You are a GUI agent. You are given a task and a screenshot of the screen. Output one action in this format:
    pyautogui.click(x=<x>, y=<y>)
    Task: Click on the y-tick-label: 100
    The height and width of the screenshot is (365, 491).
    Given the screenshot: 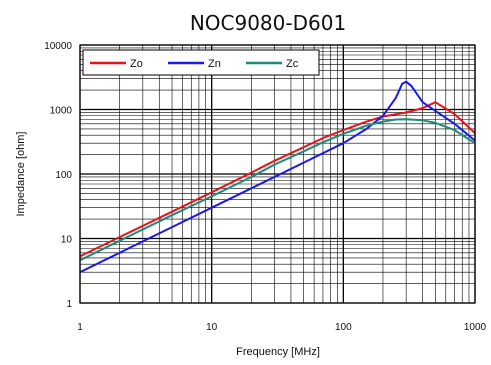 What is the action you would take?
    pyautogui.click(x=63, y=175)
    